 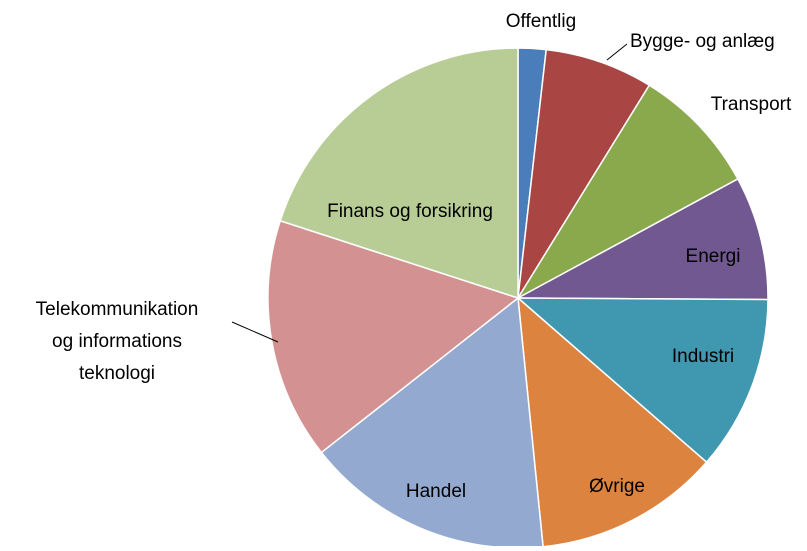 What do you see at coordinates (617, 486) in the screenshot?
I see `slice-label: Øvrige` at bounding box center [617, 486].